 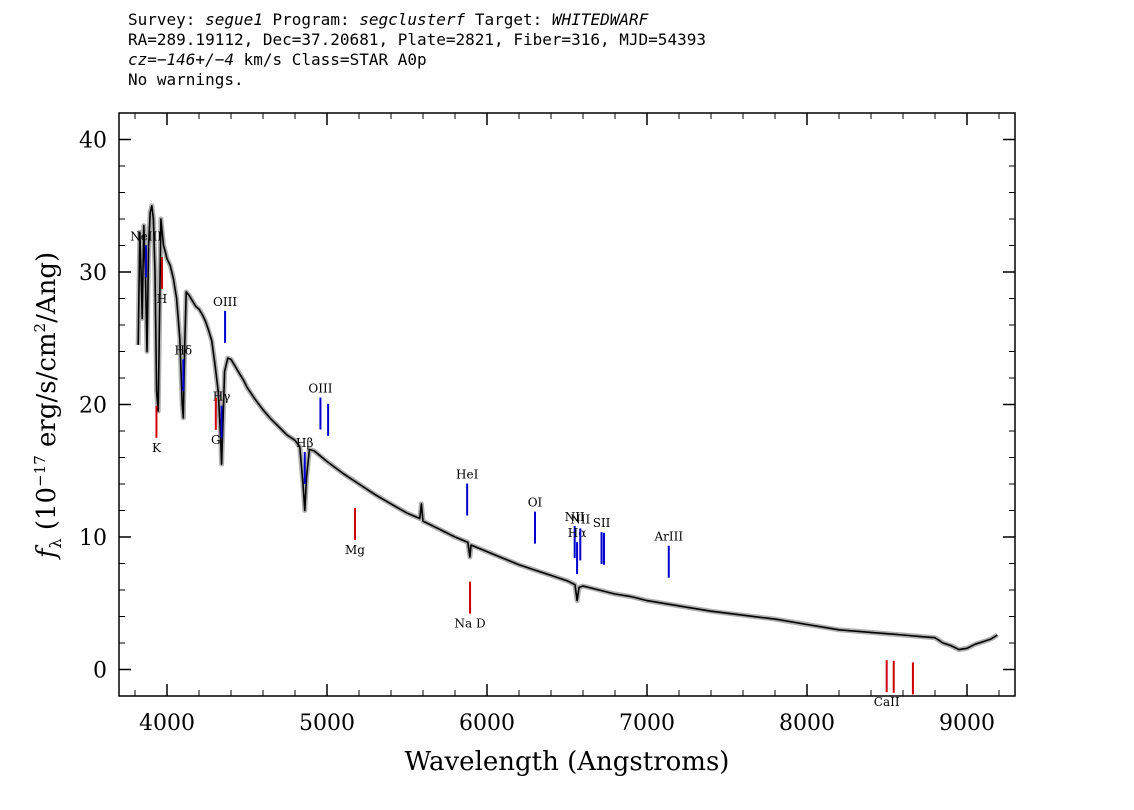 What do you see at coordinates (146, 236) in the screenshot?
I see `emission-line-label: NeIII` at bounding box center [146, 236].